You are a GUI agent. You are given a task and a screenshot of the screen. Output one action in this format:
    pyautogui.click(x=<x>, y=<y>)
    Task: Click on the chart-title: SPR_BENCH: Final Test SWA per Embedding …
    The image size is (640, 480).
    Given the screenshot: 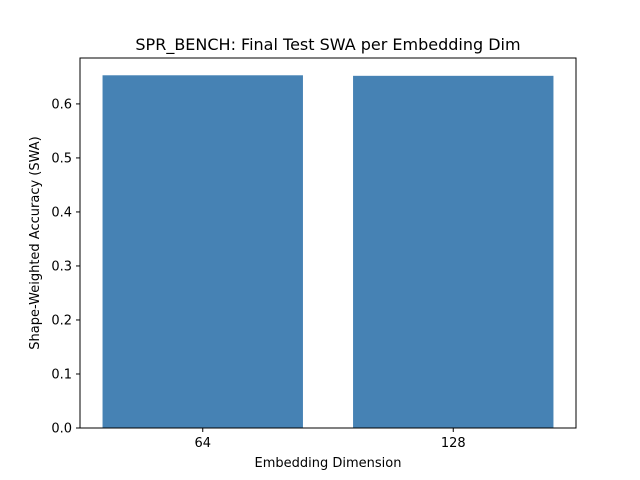 What is the action you would take?
    pyautogui.click(x=327, y=45)
    